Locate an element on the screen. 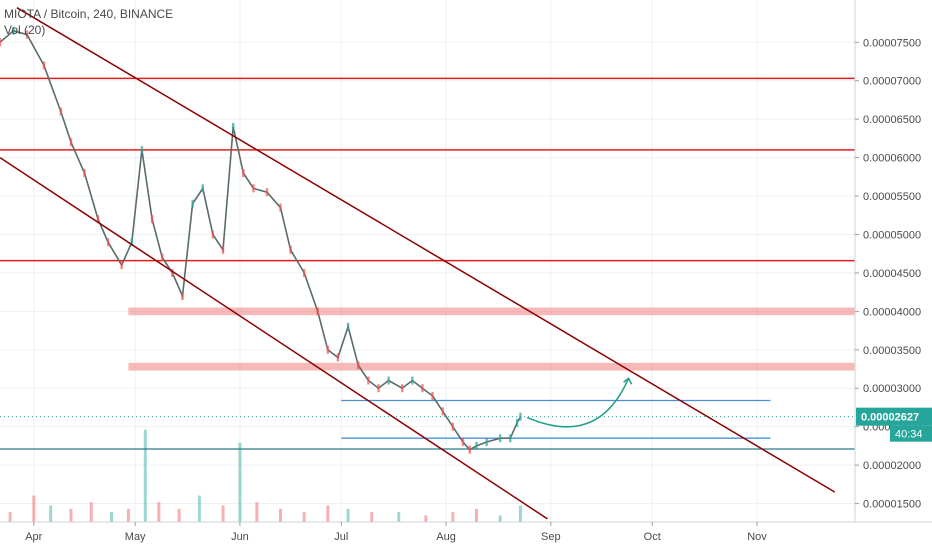 The height and width of the screenshot is (550, 932). y-tick-label: 0.00006500 is located at coordinates (892, 120).